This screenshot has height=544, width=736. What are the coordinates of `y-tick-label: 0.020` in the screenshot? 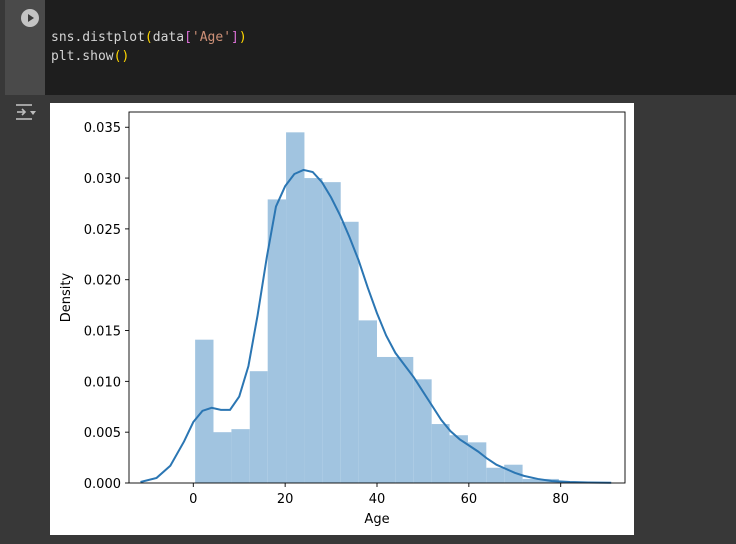 It's located at (102, 281).